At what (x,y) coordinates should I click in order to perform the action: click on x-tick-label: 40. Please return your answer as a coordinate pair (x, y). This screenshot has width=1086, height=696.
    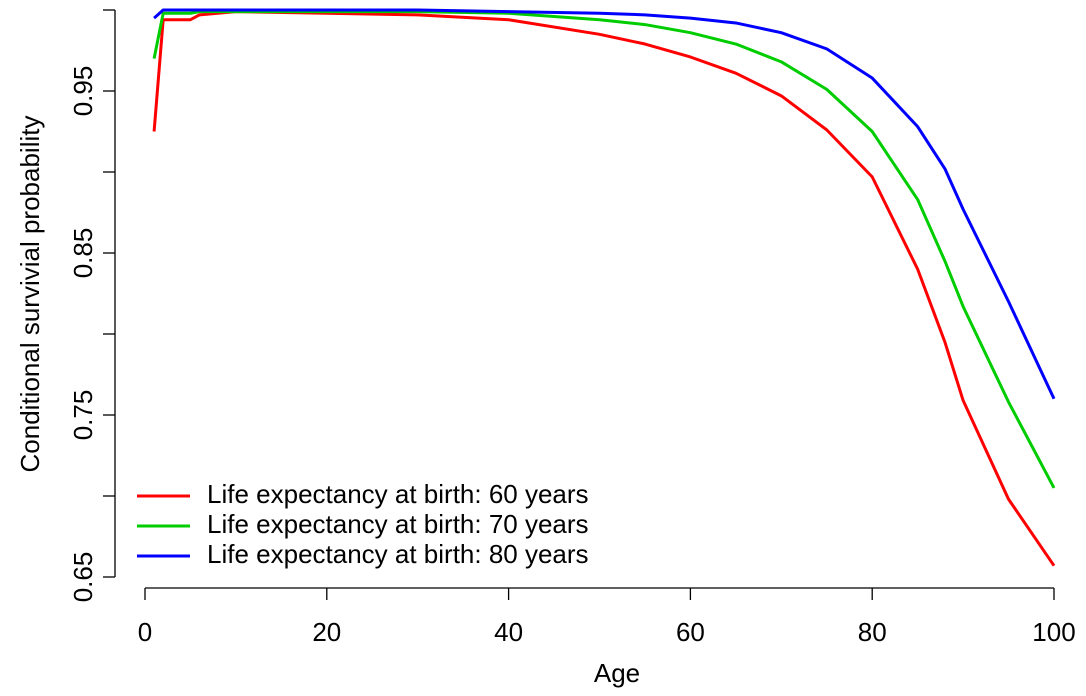
    Looking at the image, I should click on (508, 632).